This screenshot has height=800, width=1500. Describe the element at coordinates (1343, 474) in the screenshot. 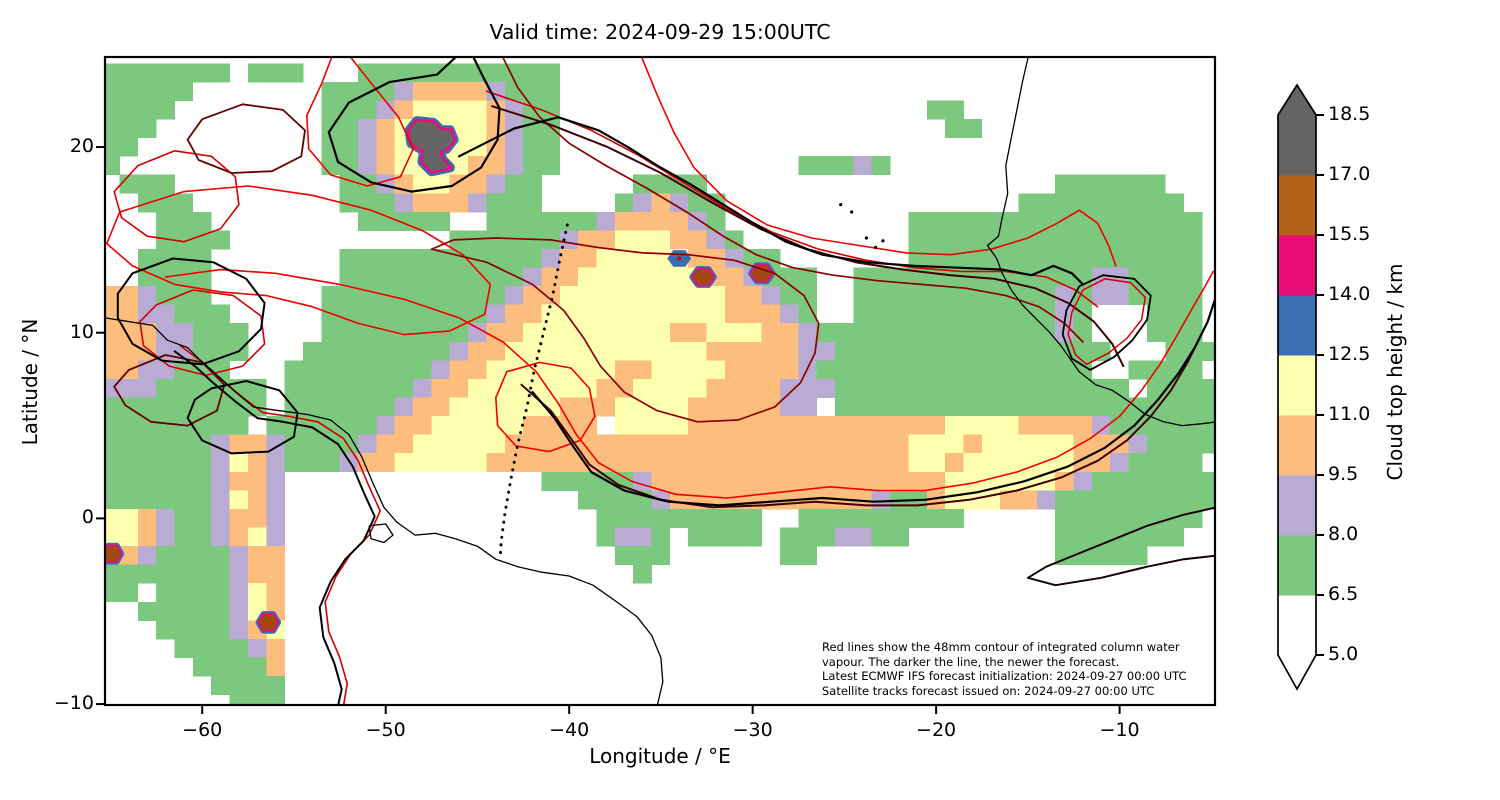

I see `colorbar-tick-label: 9.5` at that location.